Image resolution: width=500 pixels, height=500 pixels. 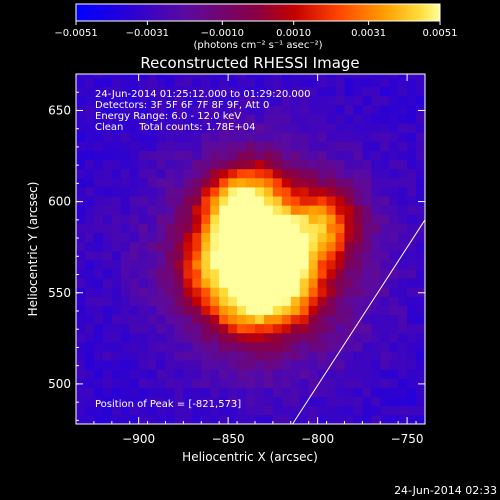 What do you see at coordinates (250, 457) in the screenshot?
I see `x-axis-label: Heliocentric X (arcsec)` at bounding box center [250, 457].